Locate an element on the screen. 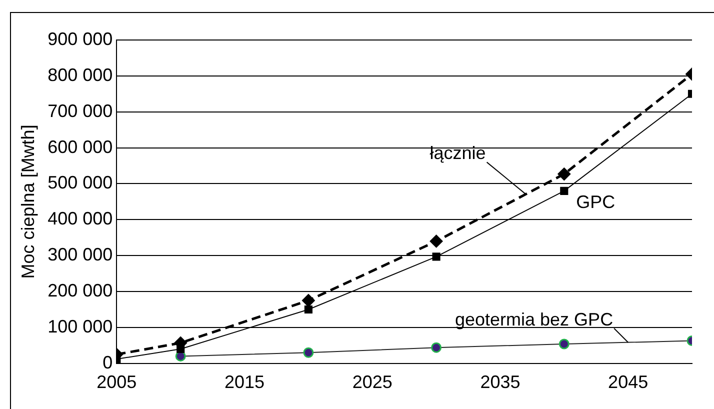 This screenshot has width=714, height=409. x-tick-label: 2025 is located at coordinates (372, 382).